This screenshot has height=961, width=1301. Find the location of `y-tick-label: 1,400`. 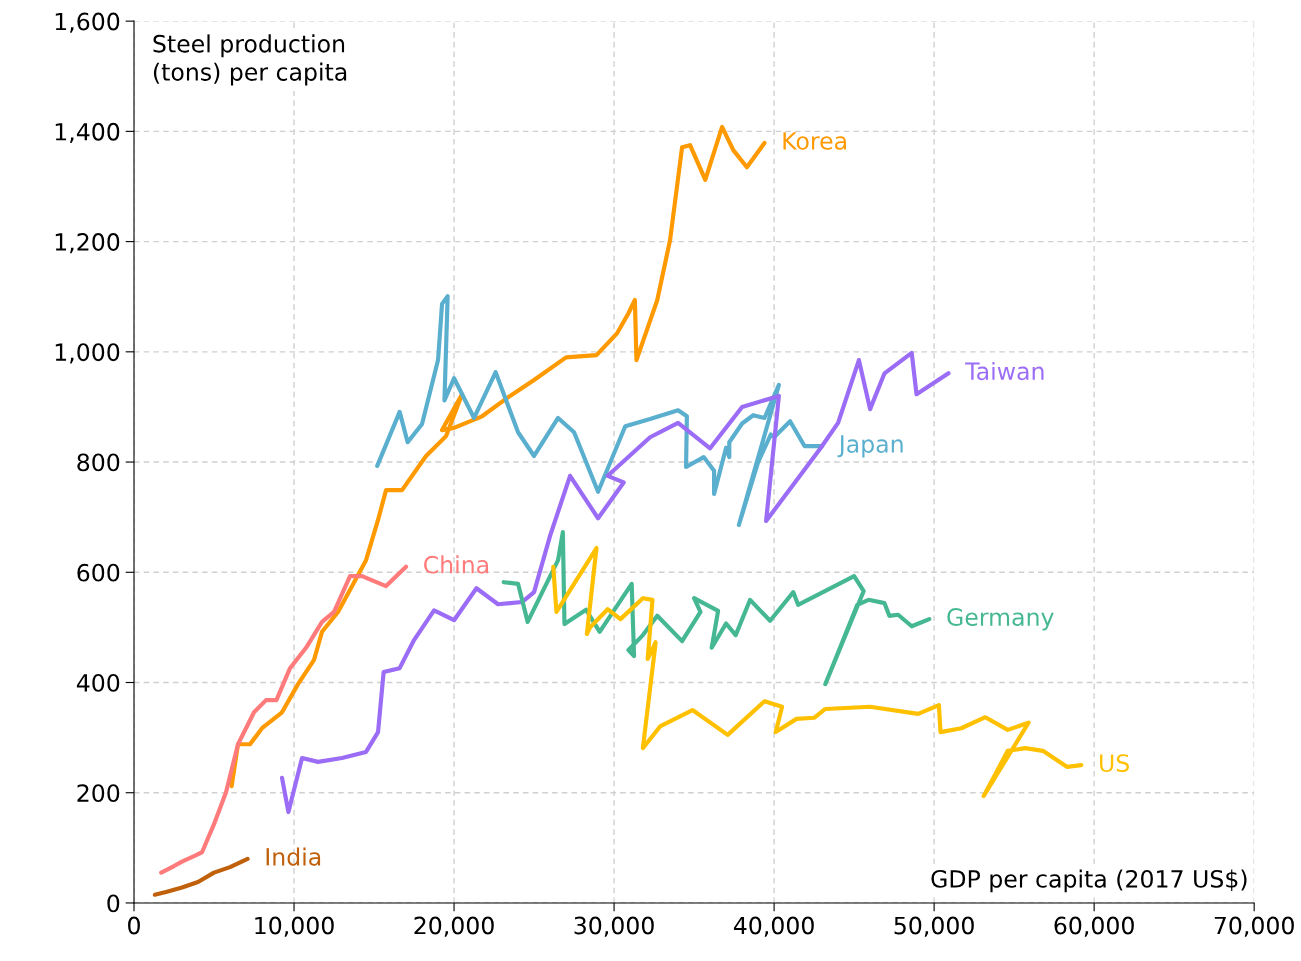

y-tick-label: 1,400 is located at coordinates (87, 133).